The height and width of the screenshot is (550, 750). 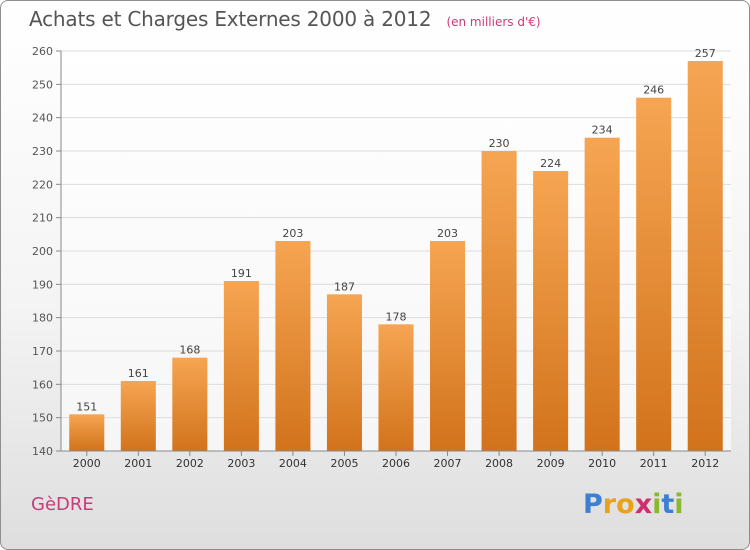 I want to click on logo-letter: t, so click(x=668, y=504).